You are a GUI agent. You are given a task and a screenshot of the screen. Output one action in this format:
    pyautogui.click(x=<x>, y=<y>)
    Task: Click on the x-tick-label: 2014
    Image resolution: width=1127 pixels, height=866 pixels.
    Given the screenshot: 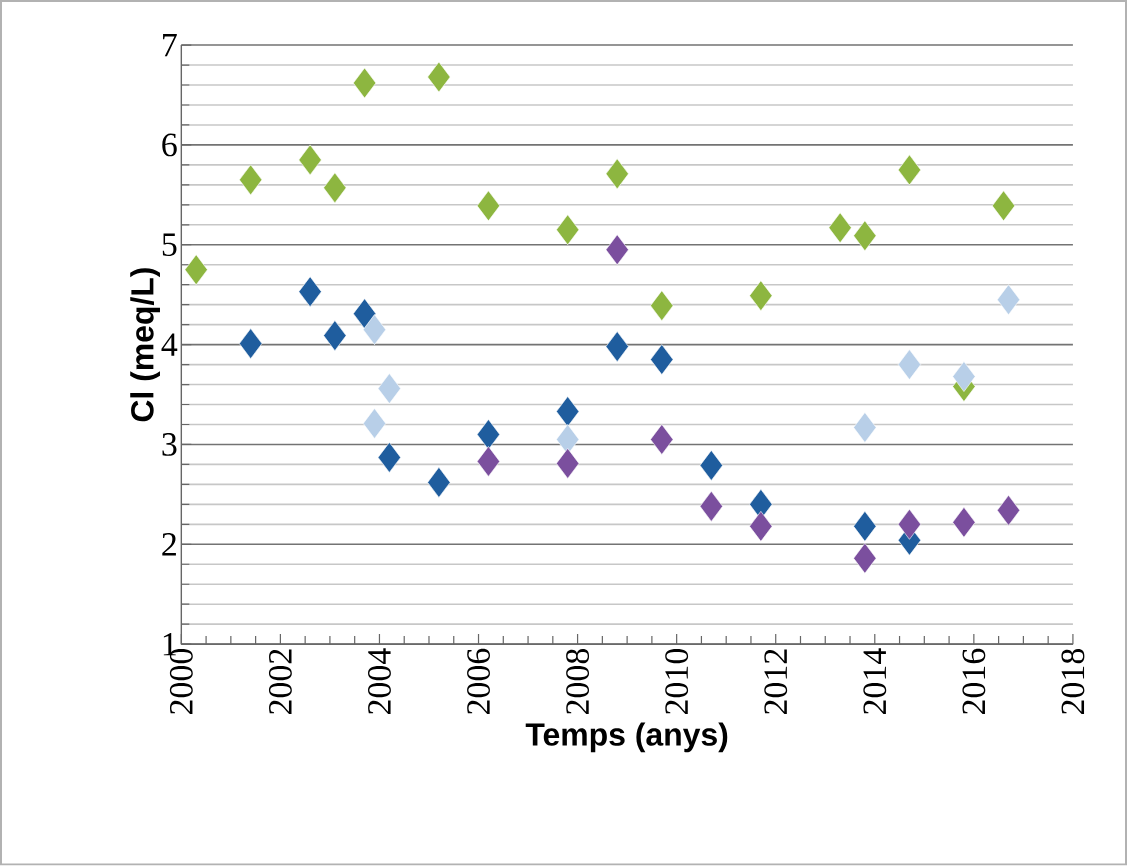 What is the action you would take?
    pyautogui.click(x=875, y=681)
    